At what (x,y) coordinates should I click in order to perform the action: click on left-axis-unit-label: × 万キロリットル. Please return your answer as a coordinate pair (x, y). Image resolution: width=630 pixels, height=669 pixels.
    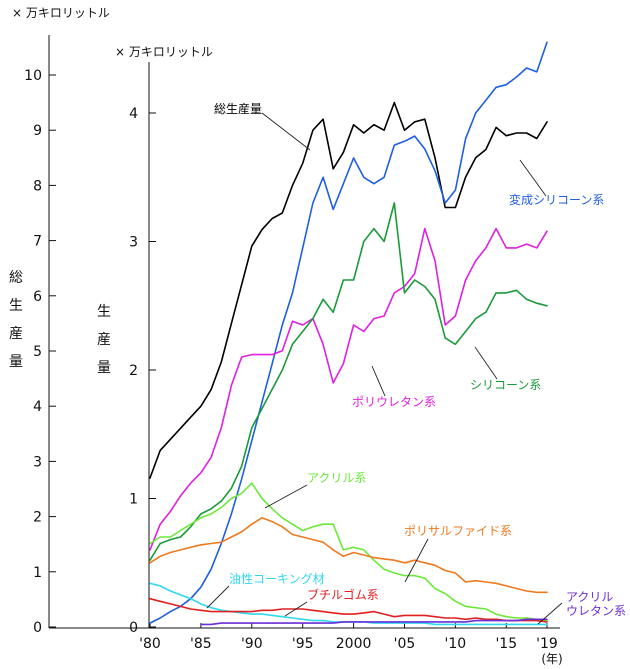
    Looking at the image, I should click on (61, 13).